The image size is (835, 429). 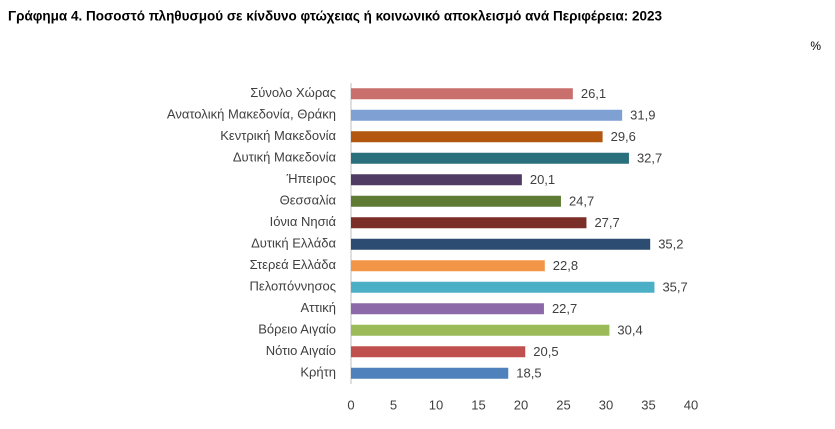 What do you see at coordinates (293, 92) in the screenshot?
I see `y-tick-label: Σύνολο Χώρας` at bounding box center [293, 92].